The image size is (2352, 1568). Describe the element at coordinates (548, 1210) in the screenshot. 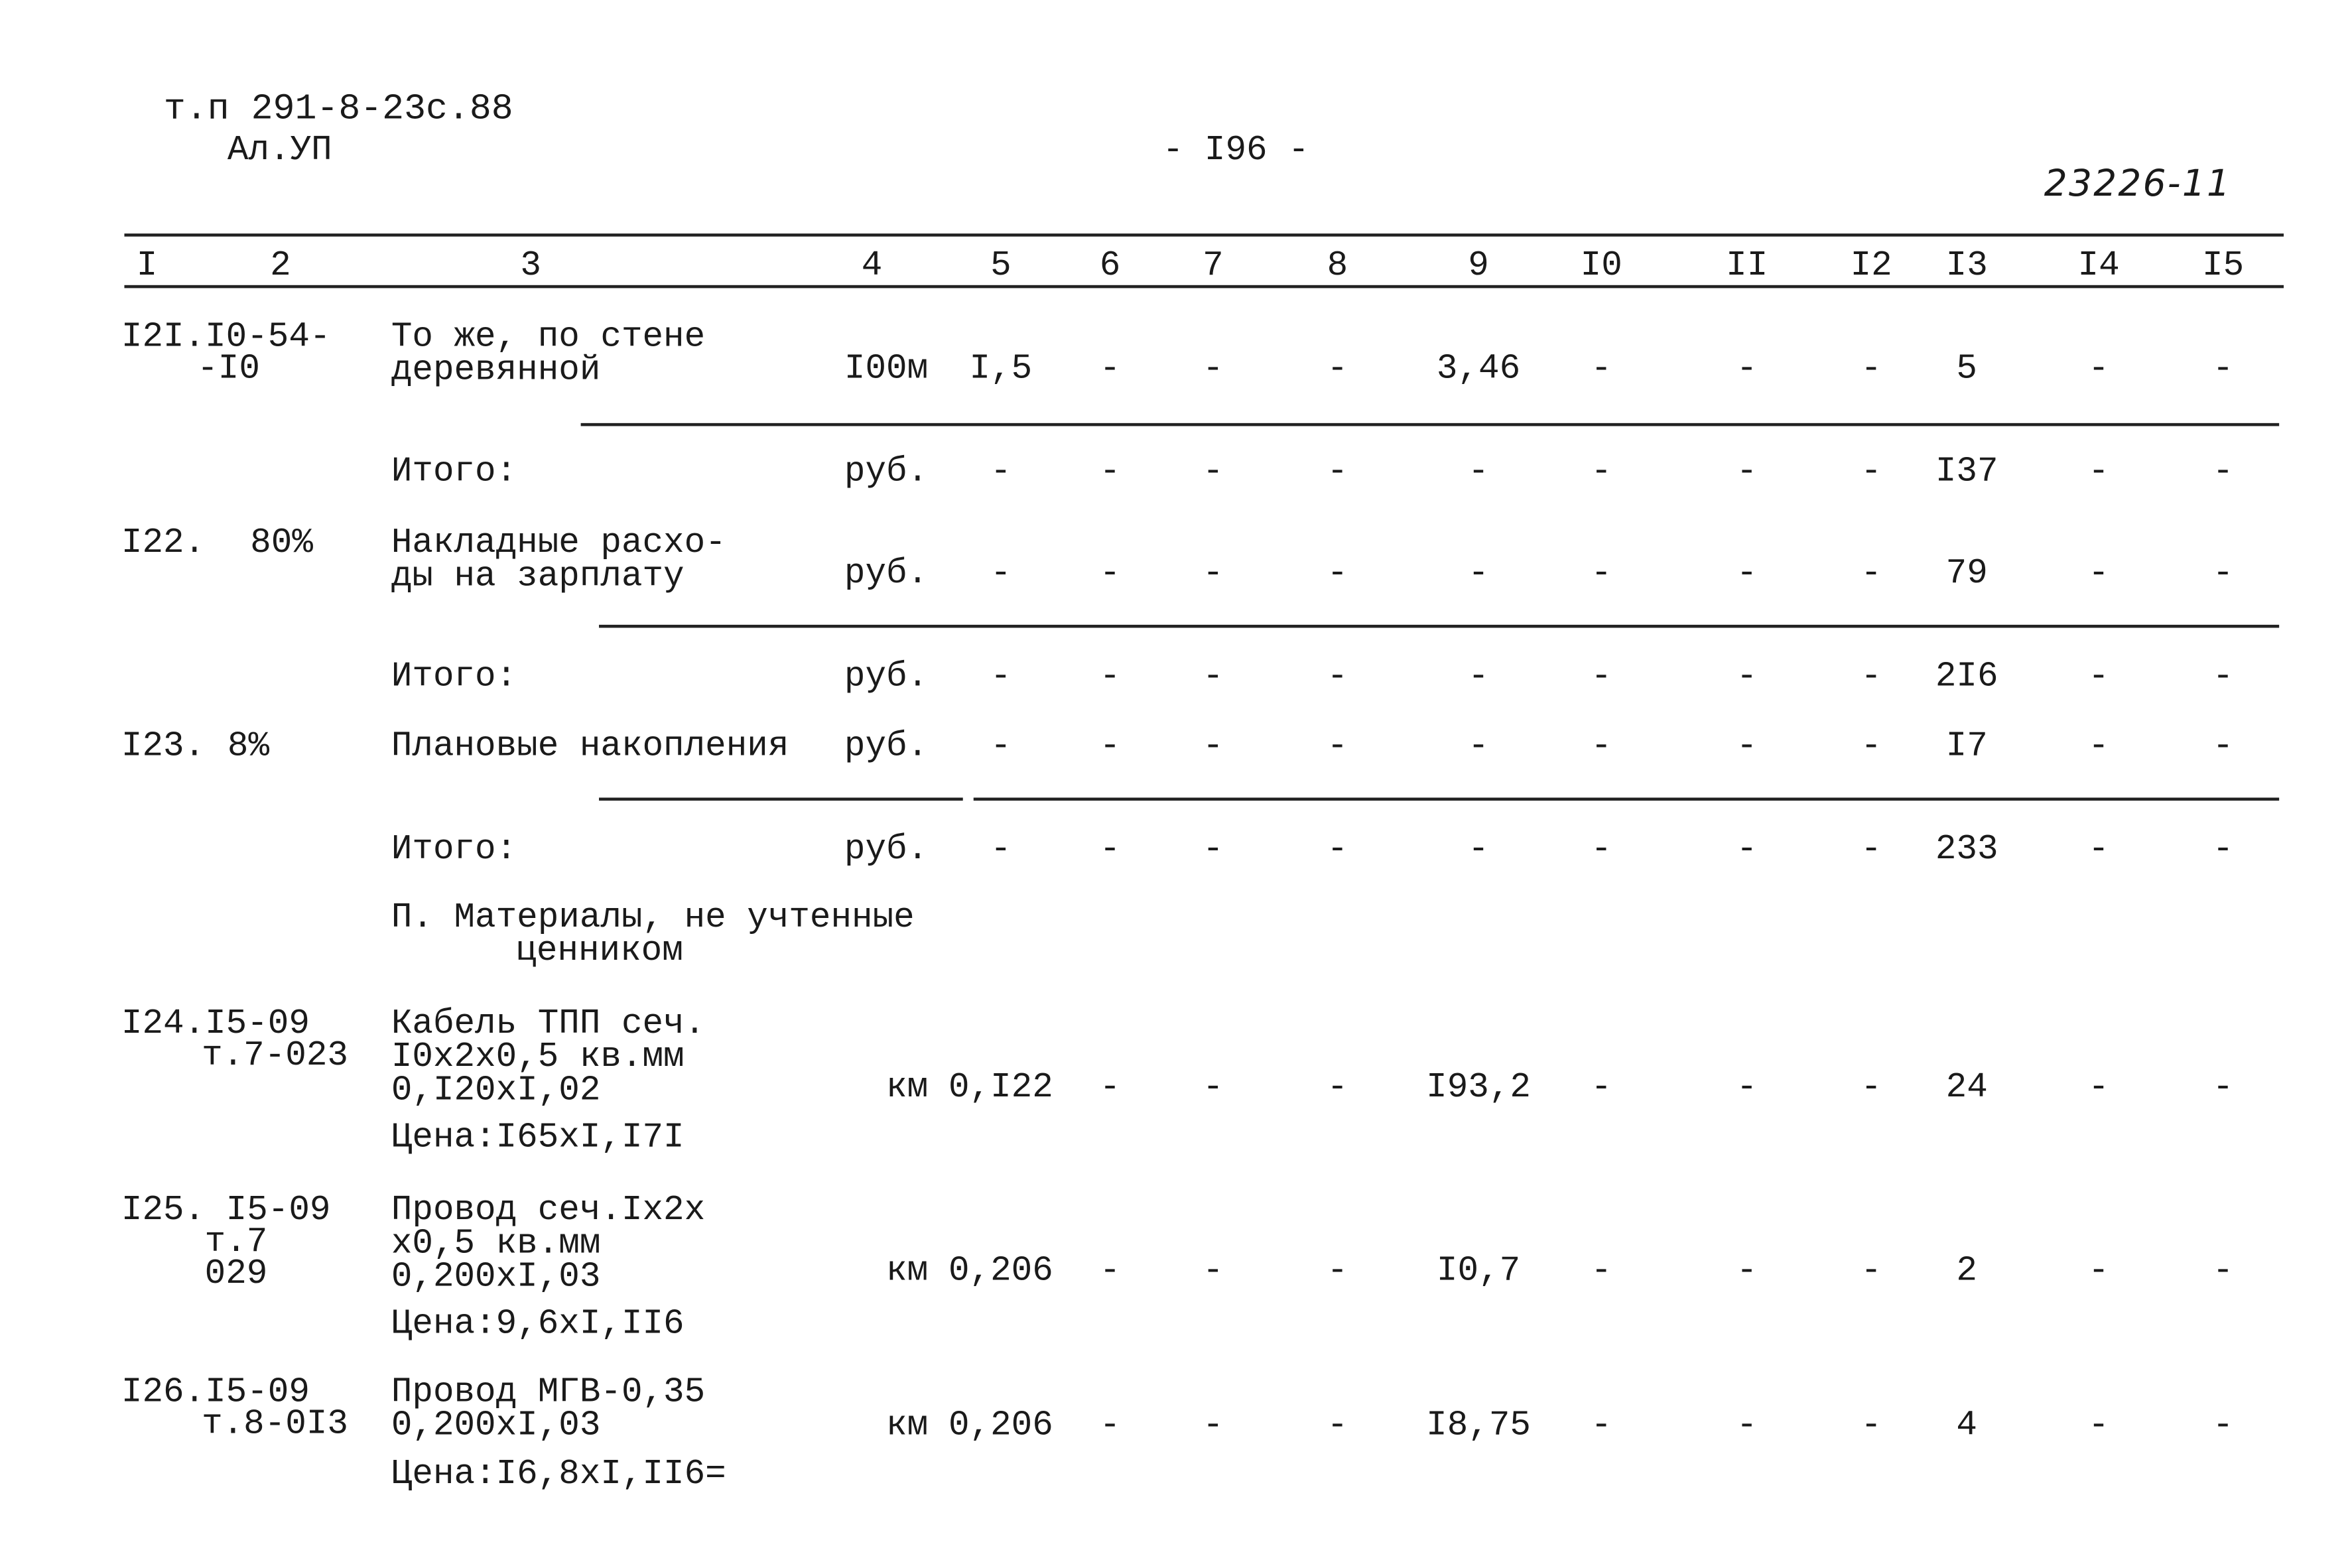

I see `row-name: Провод сеч.Ix2x` at that location.